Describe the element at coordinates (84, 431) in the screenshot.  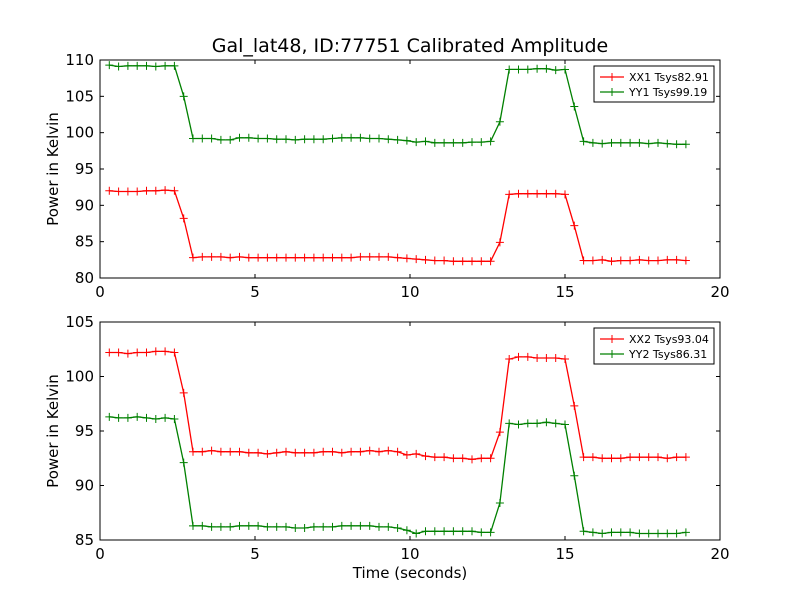
I see `y-tick-label: 95` at that location.